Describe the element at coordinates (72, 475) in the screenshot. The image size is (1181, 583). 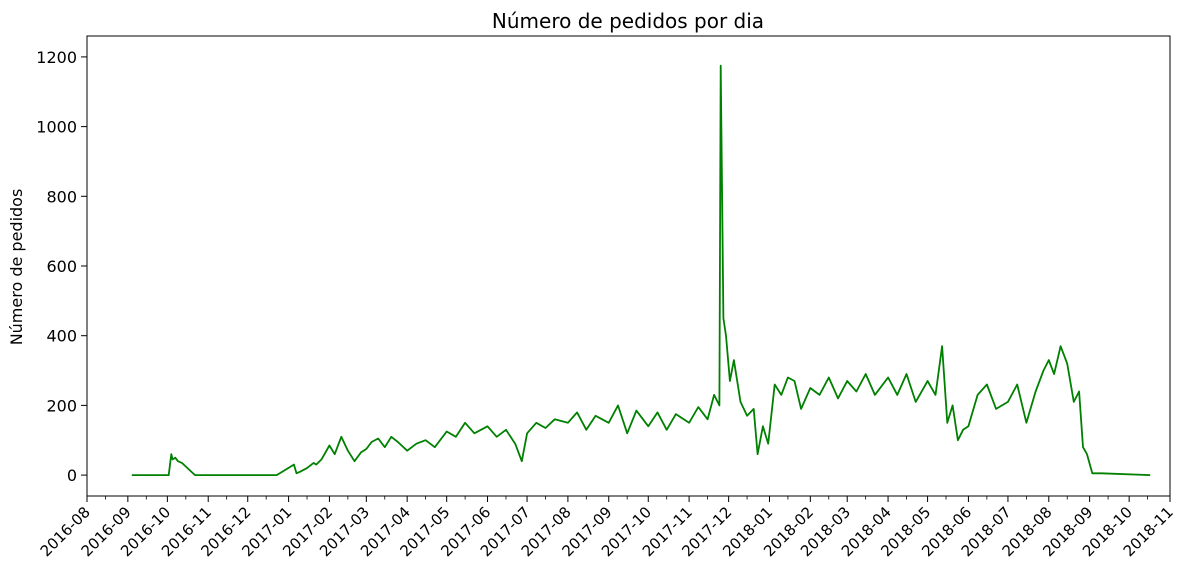
I see `y-tick-label: 0` at that location.